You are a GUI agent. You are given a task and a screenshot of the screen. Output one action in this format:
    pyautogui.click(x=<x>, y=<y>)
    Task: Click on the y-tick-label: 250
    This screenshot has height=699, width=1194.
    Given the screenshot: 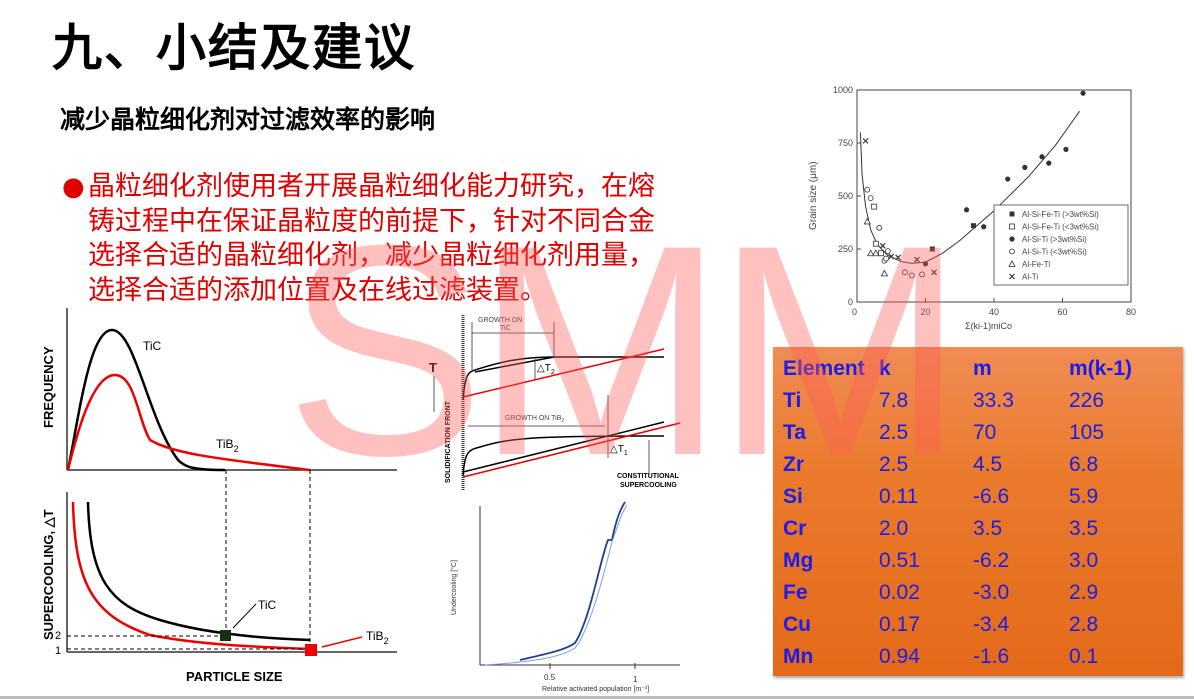 What is the action you would take?
    pyautogui.click(x=845, y=249)
    